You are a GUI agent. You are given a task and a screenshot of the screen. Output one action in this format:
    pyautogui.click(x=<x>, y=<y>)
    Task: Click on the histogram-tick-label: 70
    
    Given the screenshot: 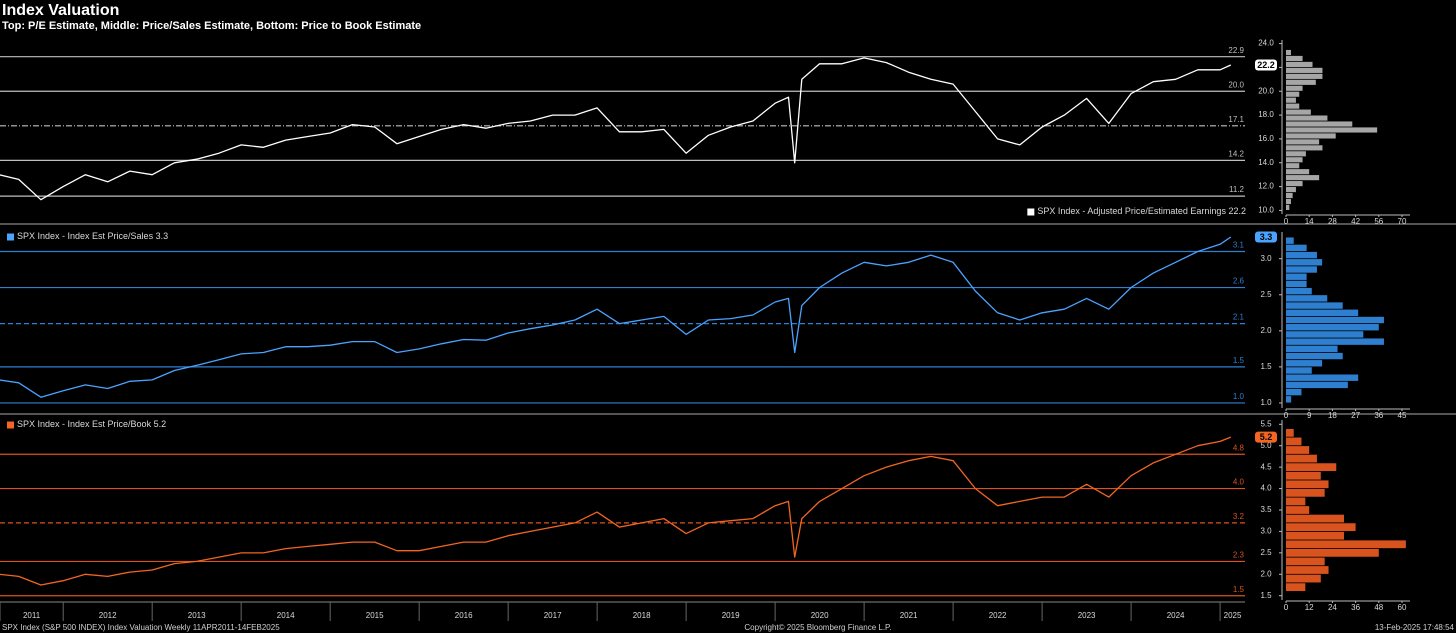 What is the action you would take?
    pyautogui.click(x=1402, y=221)
    